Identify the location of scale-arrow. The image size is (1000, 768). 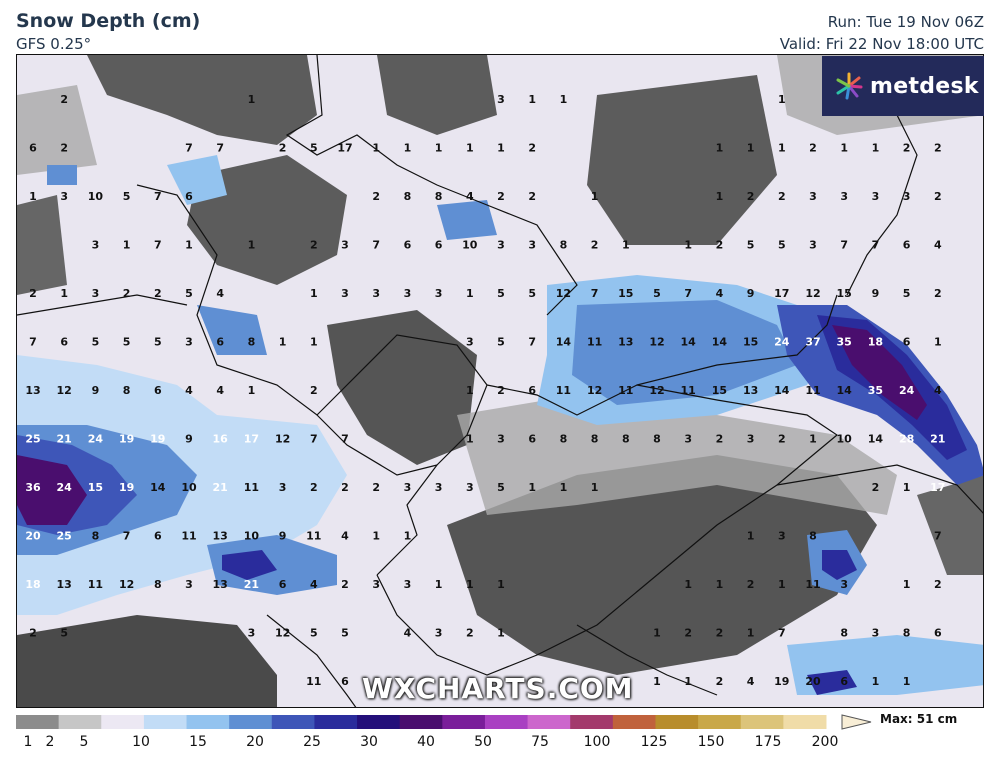
(856, 722).